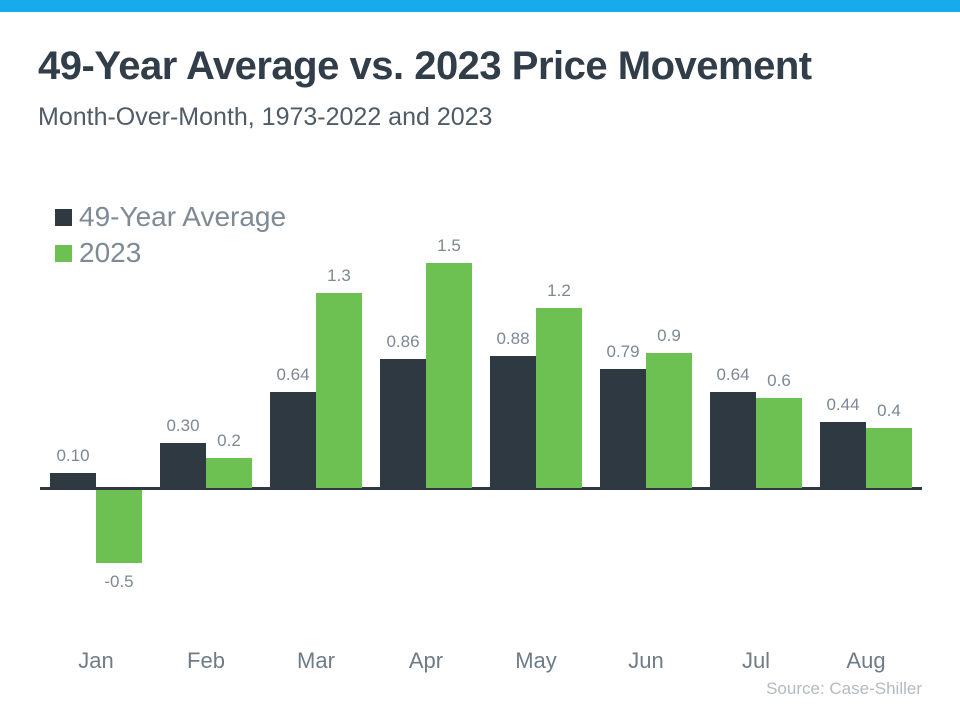  Describe the element at coordinates (866, 660) in the screenshot. I see `x-axis-label-aug: Aug` at that location.